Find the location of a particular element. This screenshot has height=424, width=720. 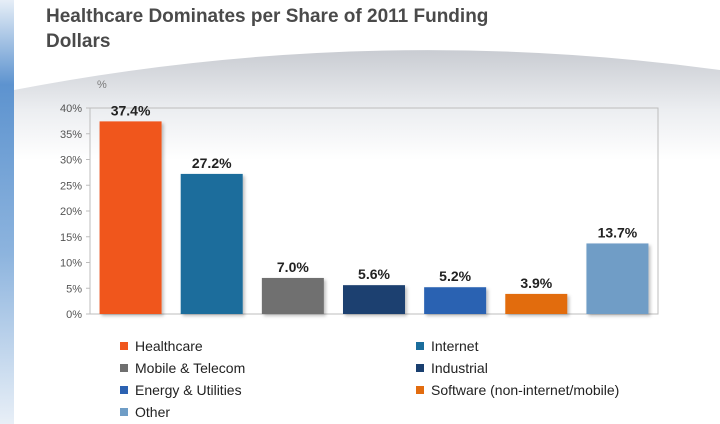

legend-label: Energy & Utilities is located at coordinates (188, 390).